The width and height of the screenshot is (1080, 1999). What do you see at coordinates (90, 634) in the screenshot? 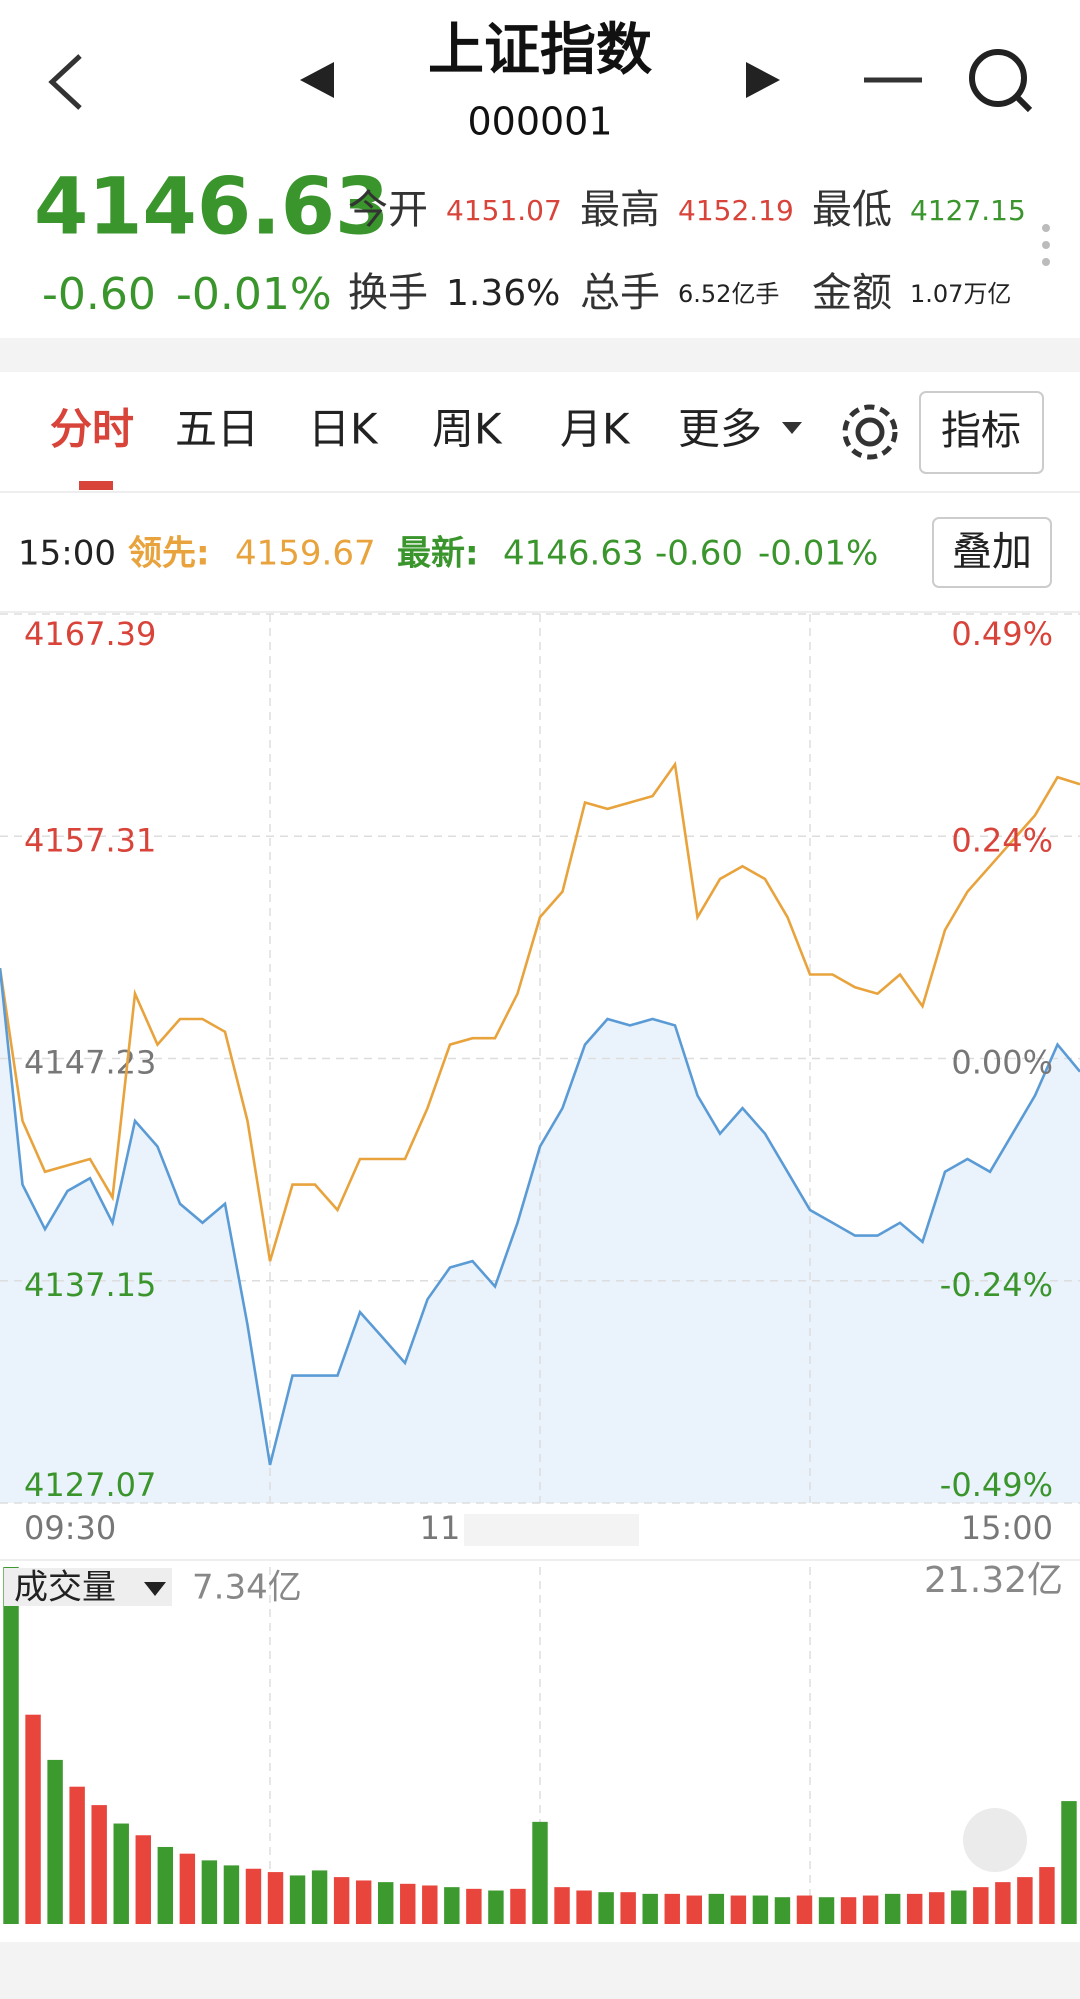
I see `y-tick-label: 4167.39` at bounding box center [90, 634].